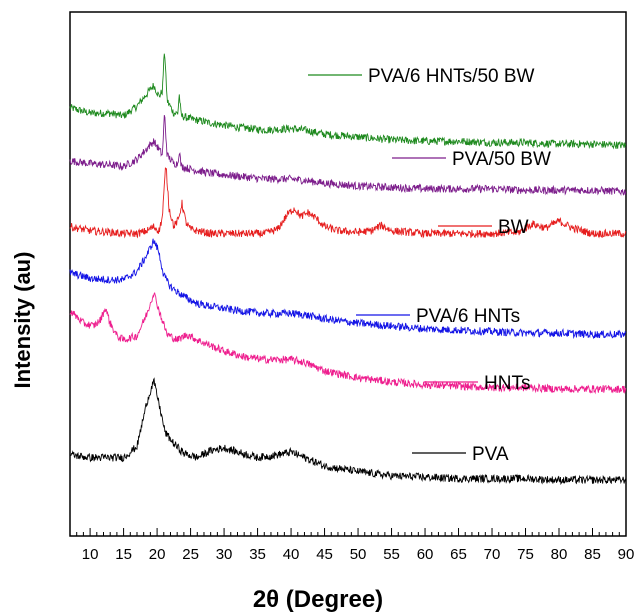 The width and height of the screenshot is (636, 616). Describe the element at coordinates (358, 554) in the screenshot. I see `x-tick-label: 50` at that location.